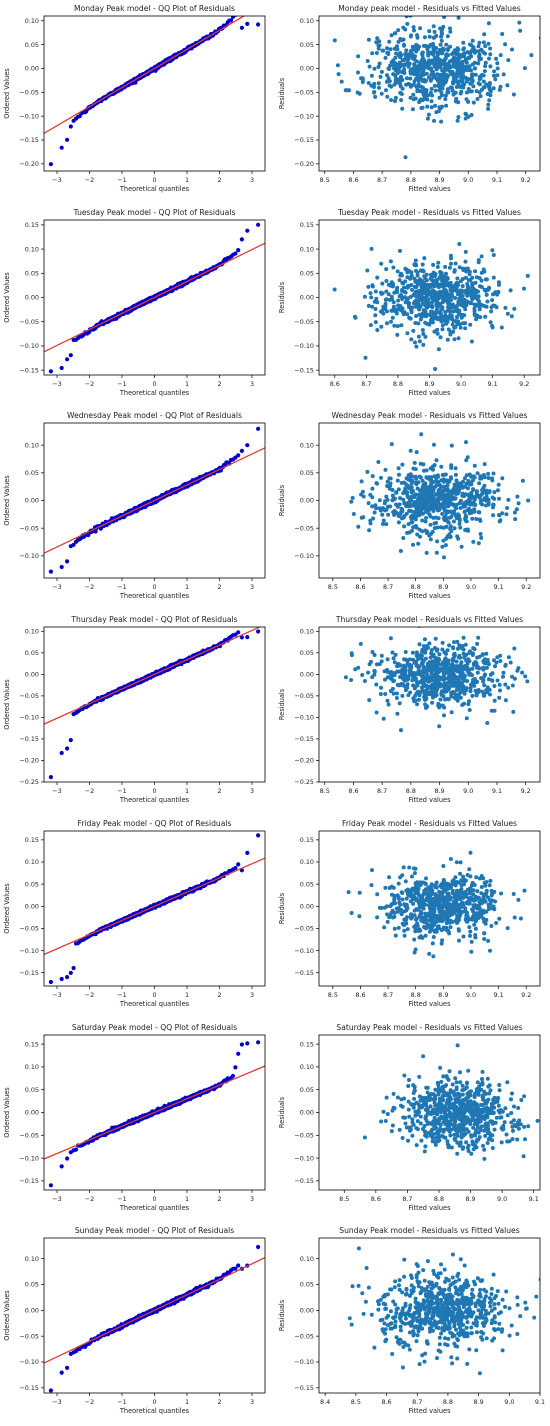  What do you see at coordinates (526, 180) in the screenshot?
I see `x-tick-label: 9.2` at bounding box center [526, 180].